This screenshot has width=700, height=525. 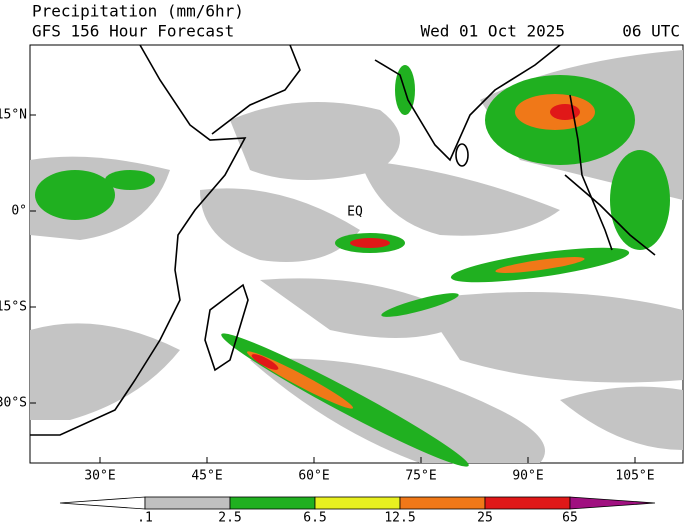 What do you see at coordinates (485, 518) in the screenshot?
I see `colorbar-label: 25` at bounding box center [485, 518].